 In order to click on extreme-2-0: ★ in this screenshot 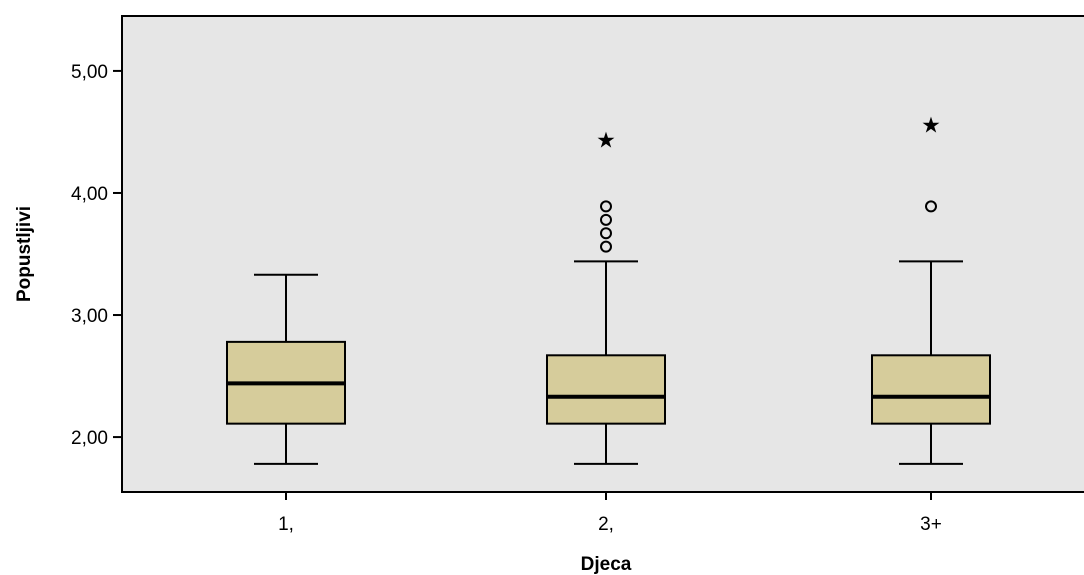, I will do `click(931, 126)`.